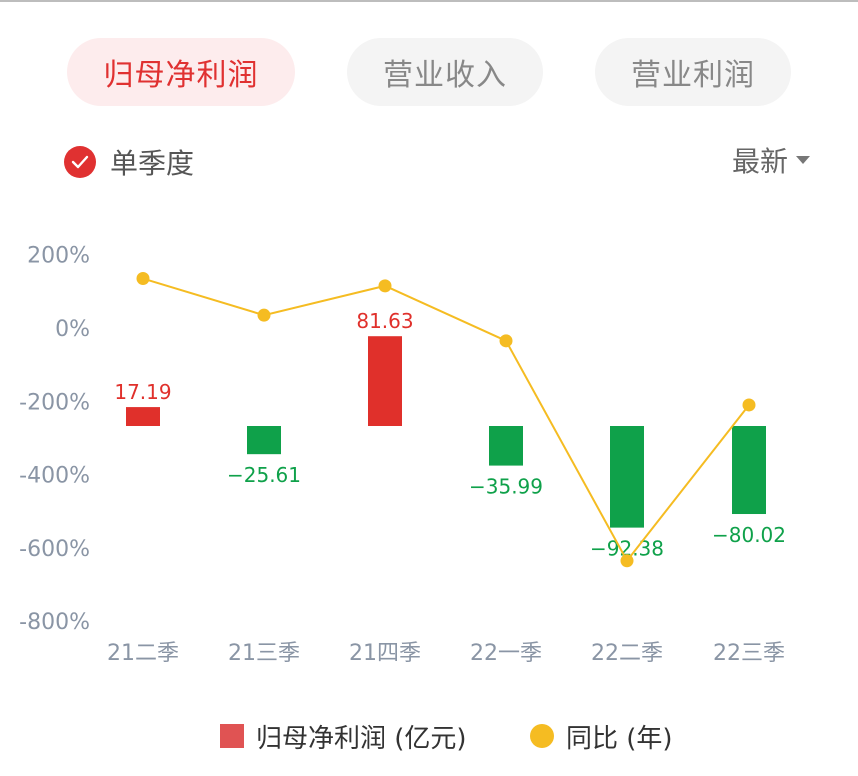 This screenshot has height=776, width=858. I want to click on x-tick-label: 22一季, so click(506, 653).